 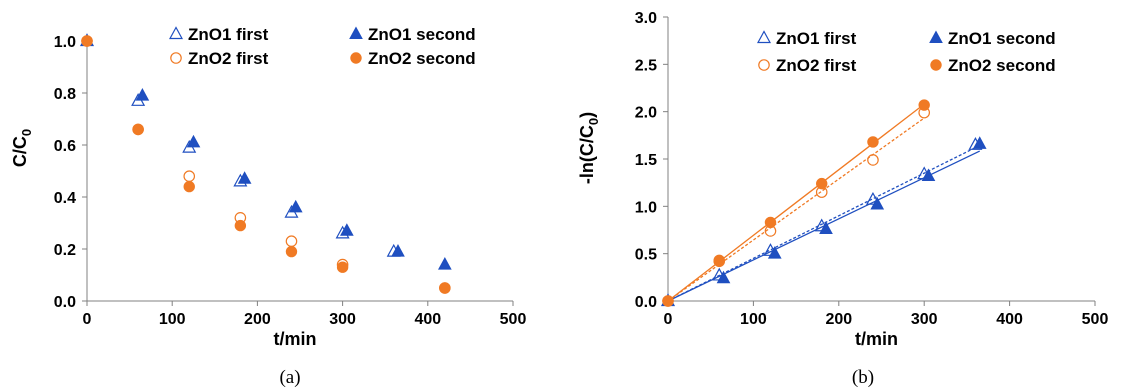 I want to click on series-zno2-second, so click(x=796, y=203).